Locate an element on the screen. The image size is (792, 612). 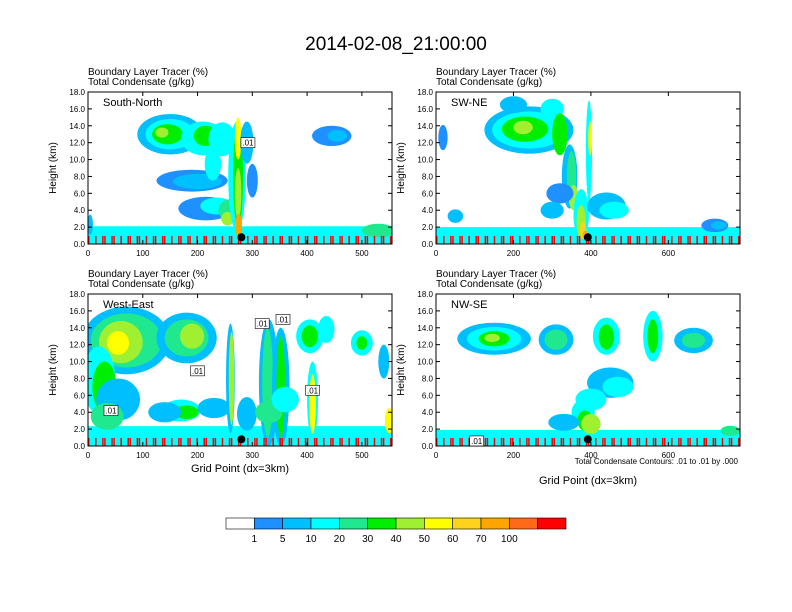
colorbar-label: 10 is located at coordinates (311, 539).